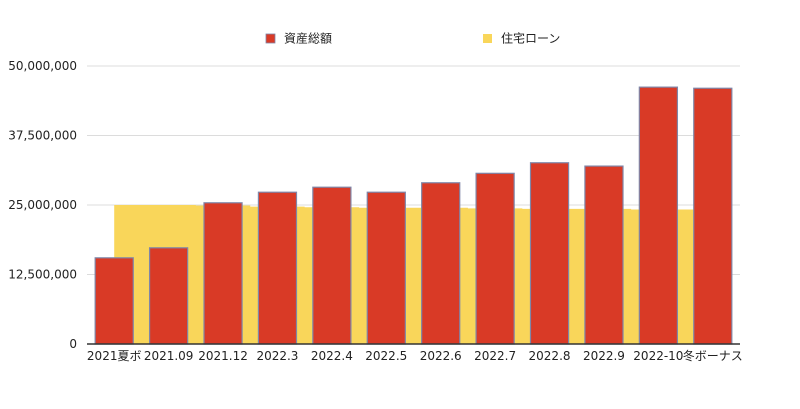 Image resolution: width=800 pixels, height=409 pixels. I want to click on y-tick-label: 25,000,000, so click(42, 205).